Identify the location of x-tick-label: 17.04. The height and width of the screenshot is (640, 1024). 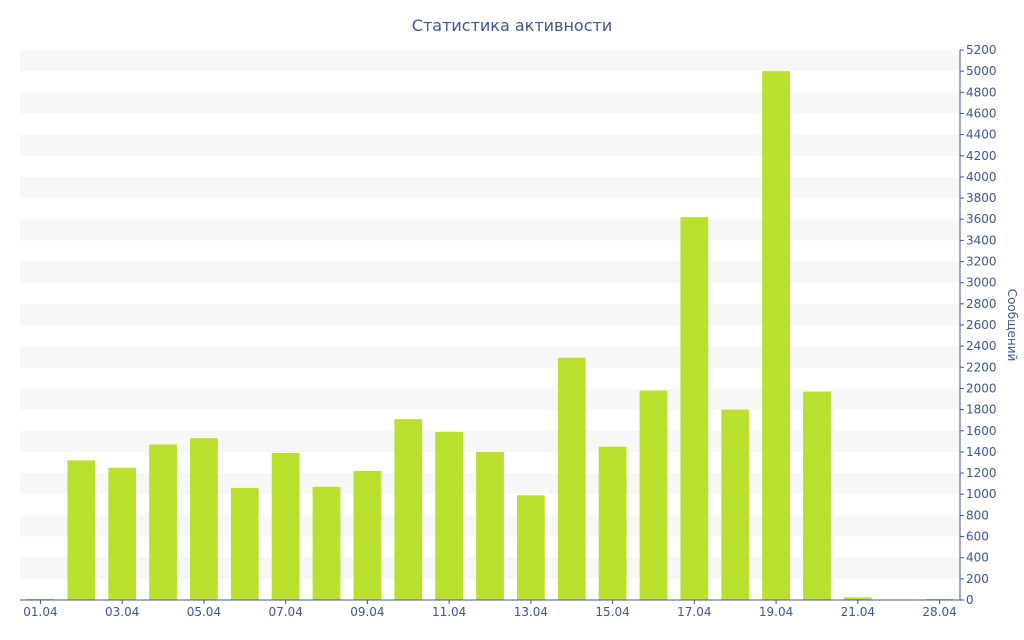
(694, 612).